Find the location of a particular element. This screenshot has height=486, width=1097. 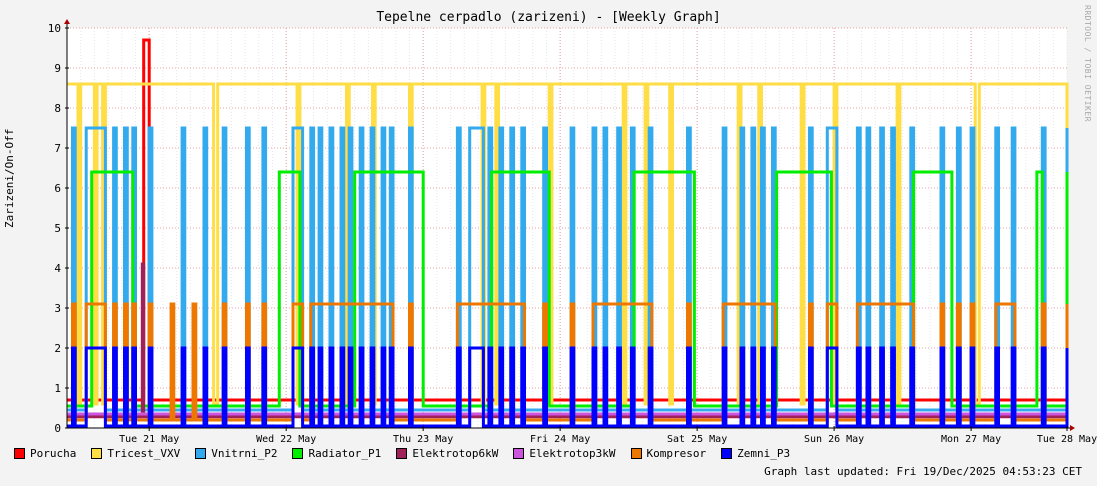

legend-item-vnitrni-p2: Vnitrni_P2 is located at coordinates (236, 453).